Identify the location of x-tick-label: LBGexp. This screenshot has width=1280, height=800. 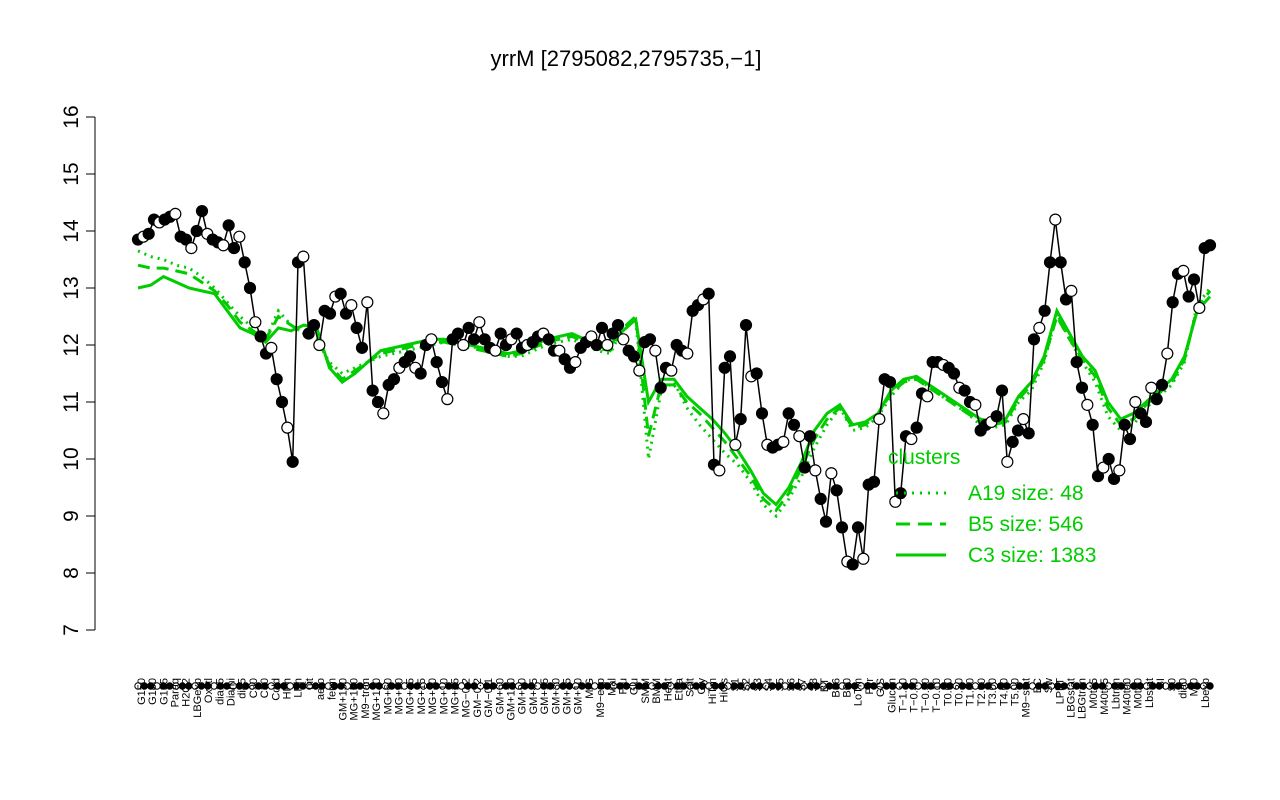
(198, 698).